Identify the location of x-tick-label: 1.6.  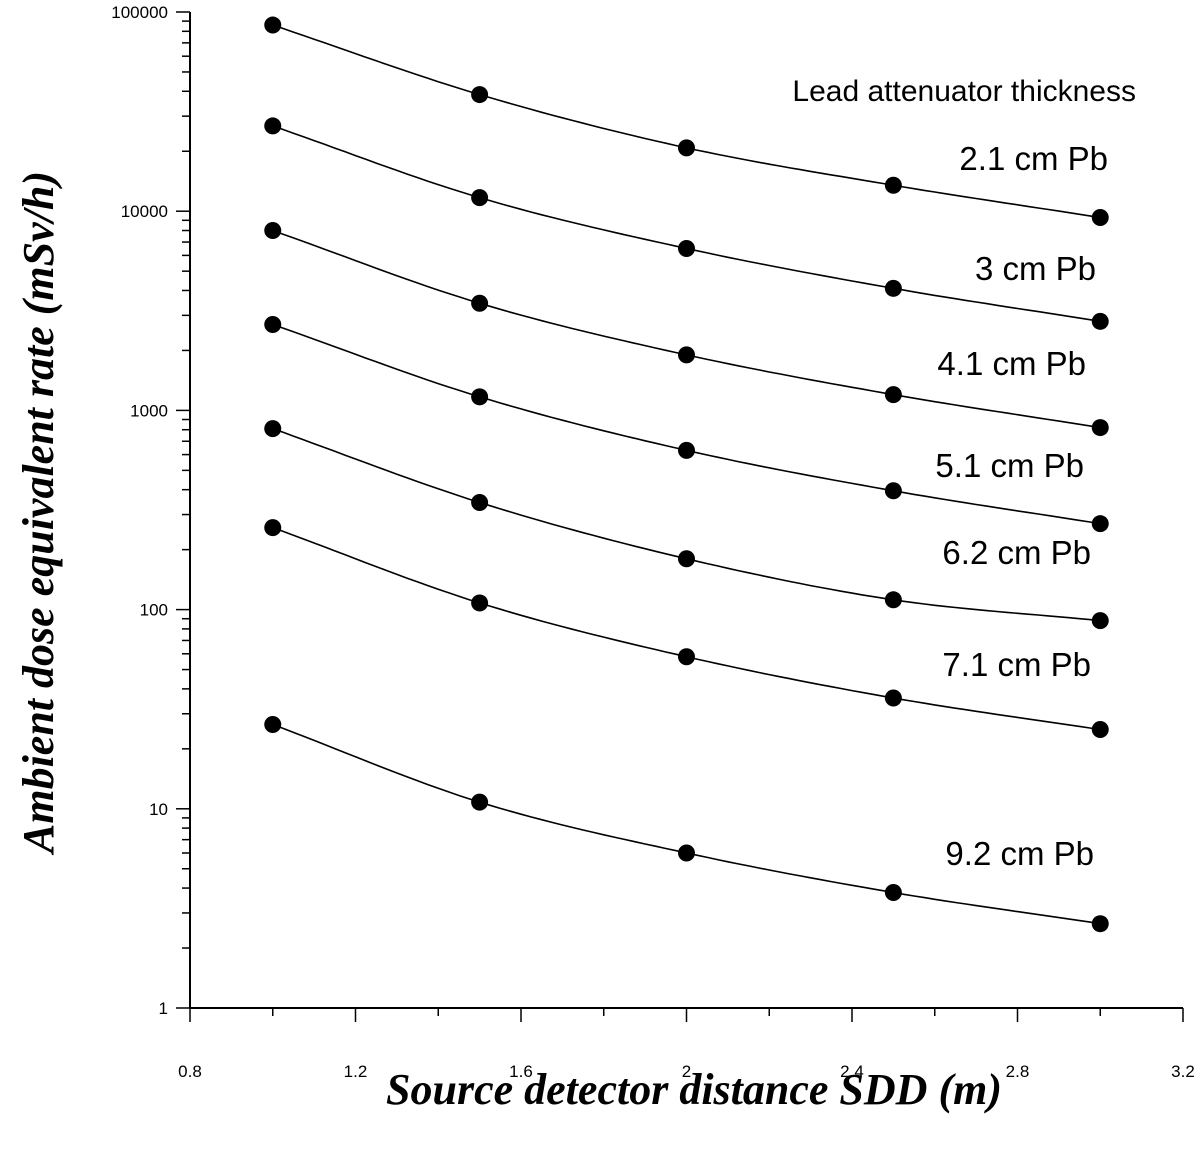
(521, 1071).